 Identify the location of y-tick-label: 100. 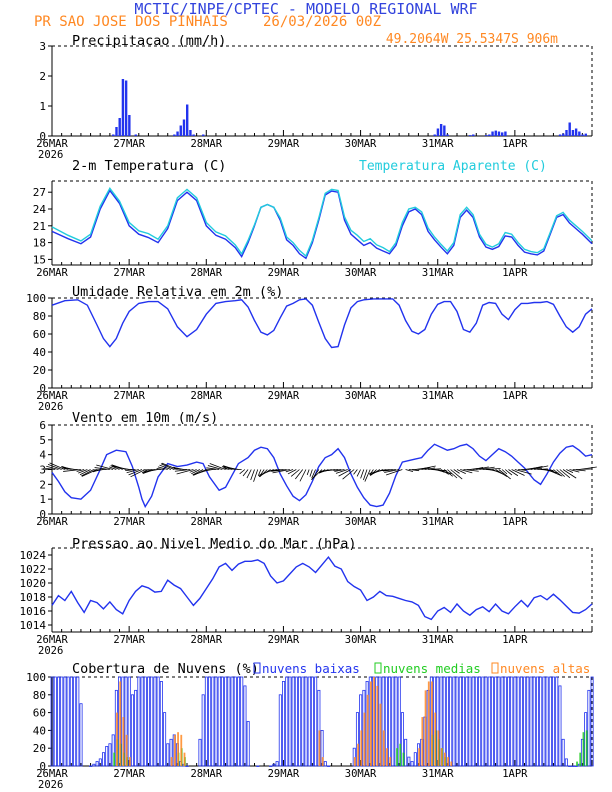
(36, 298).